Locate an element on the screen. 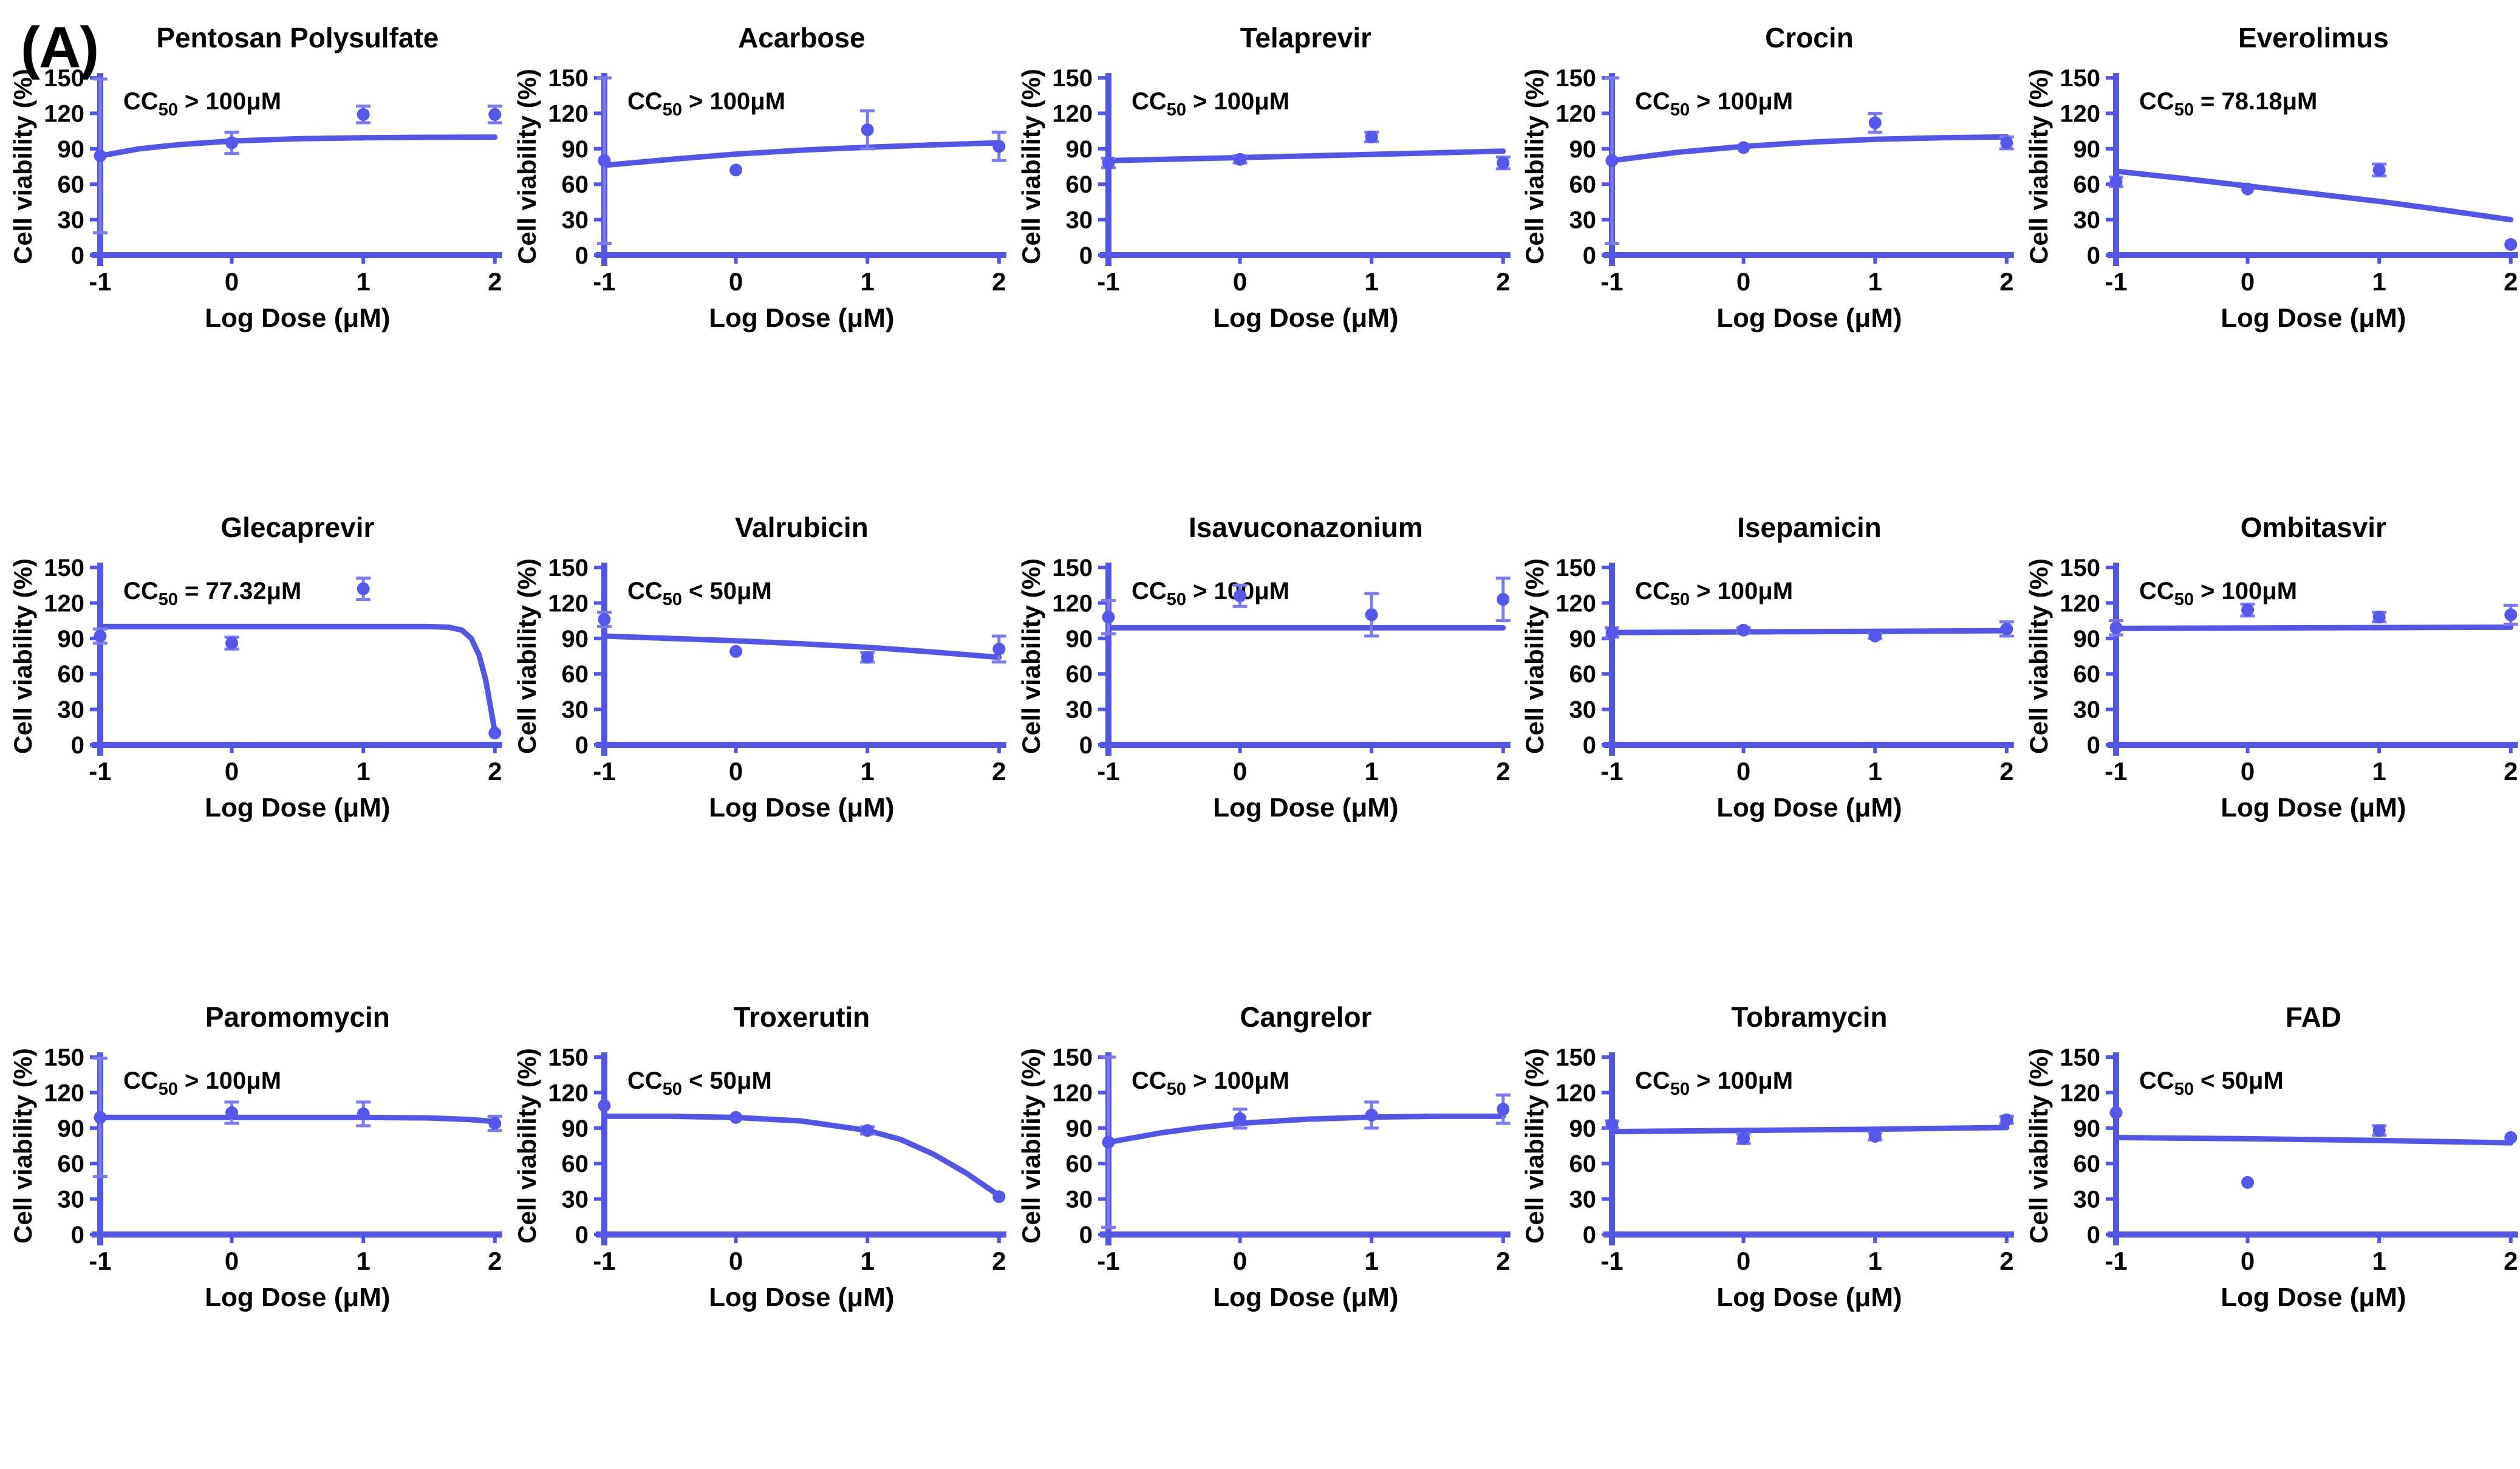  figure-panel-label: (A) is located at coordinates (60, 47).